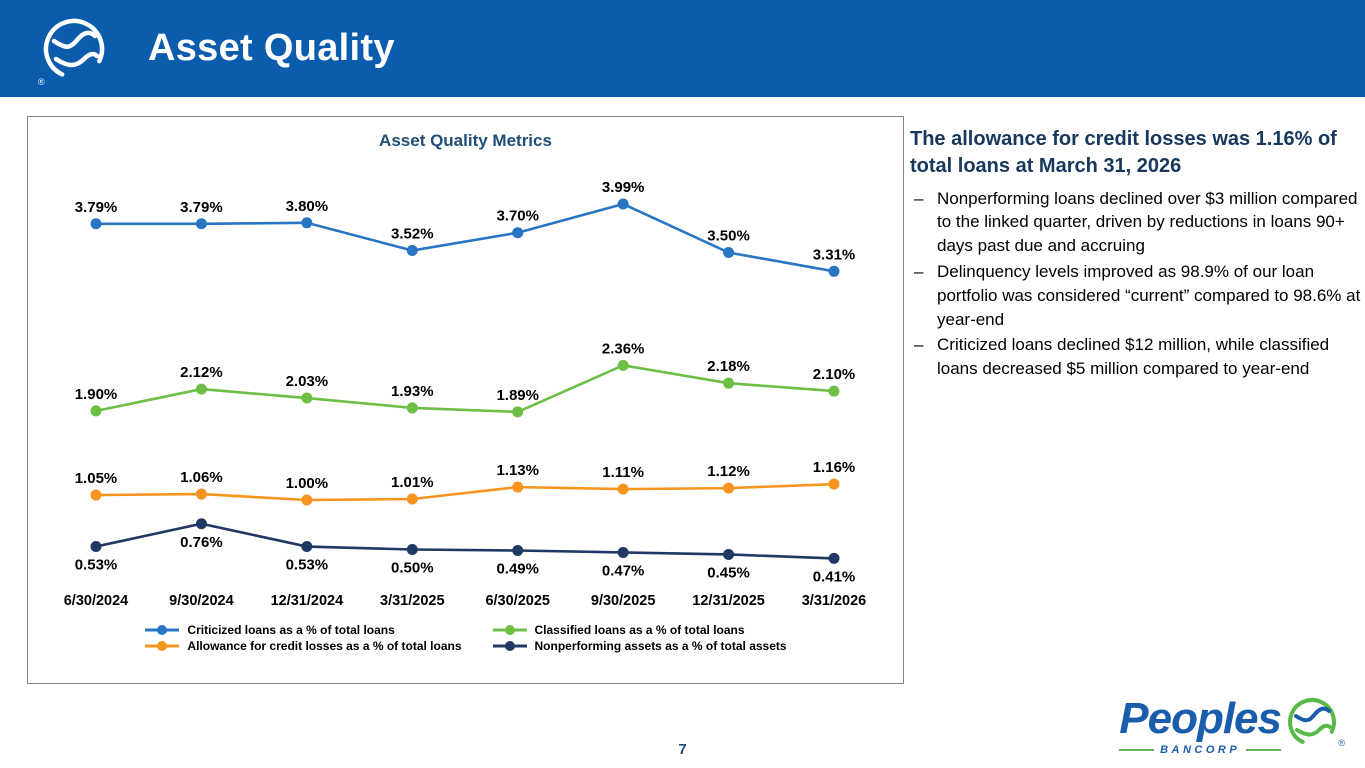 Image resolution: width=1365 pixels, height=768 pixels. What do you see at coordinates (307, 483) in the screenshot?
I see `data-label: 1.00%` at bounding box center [307, 483].